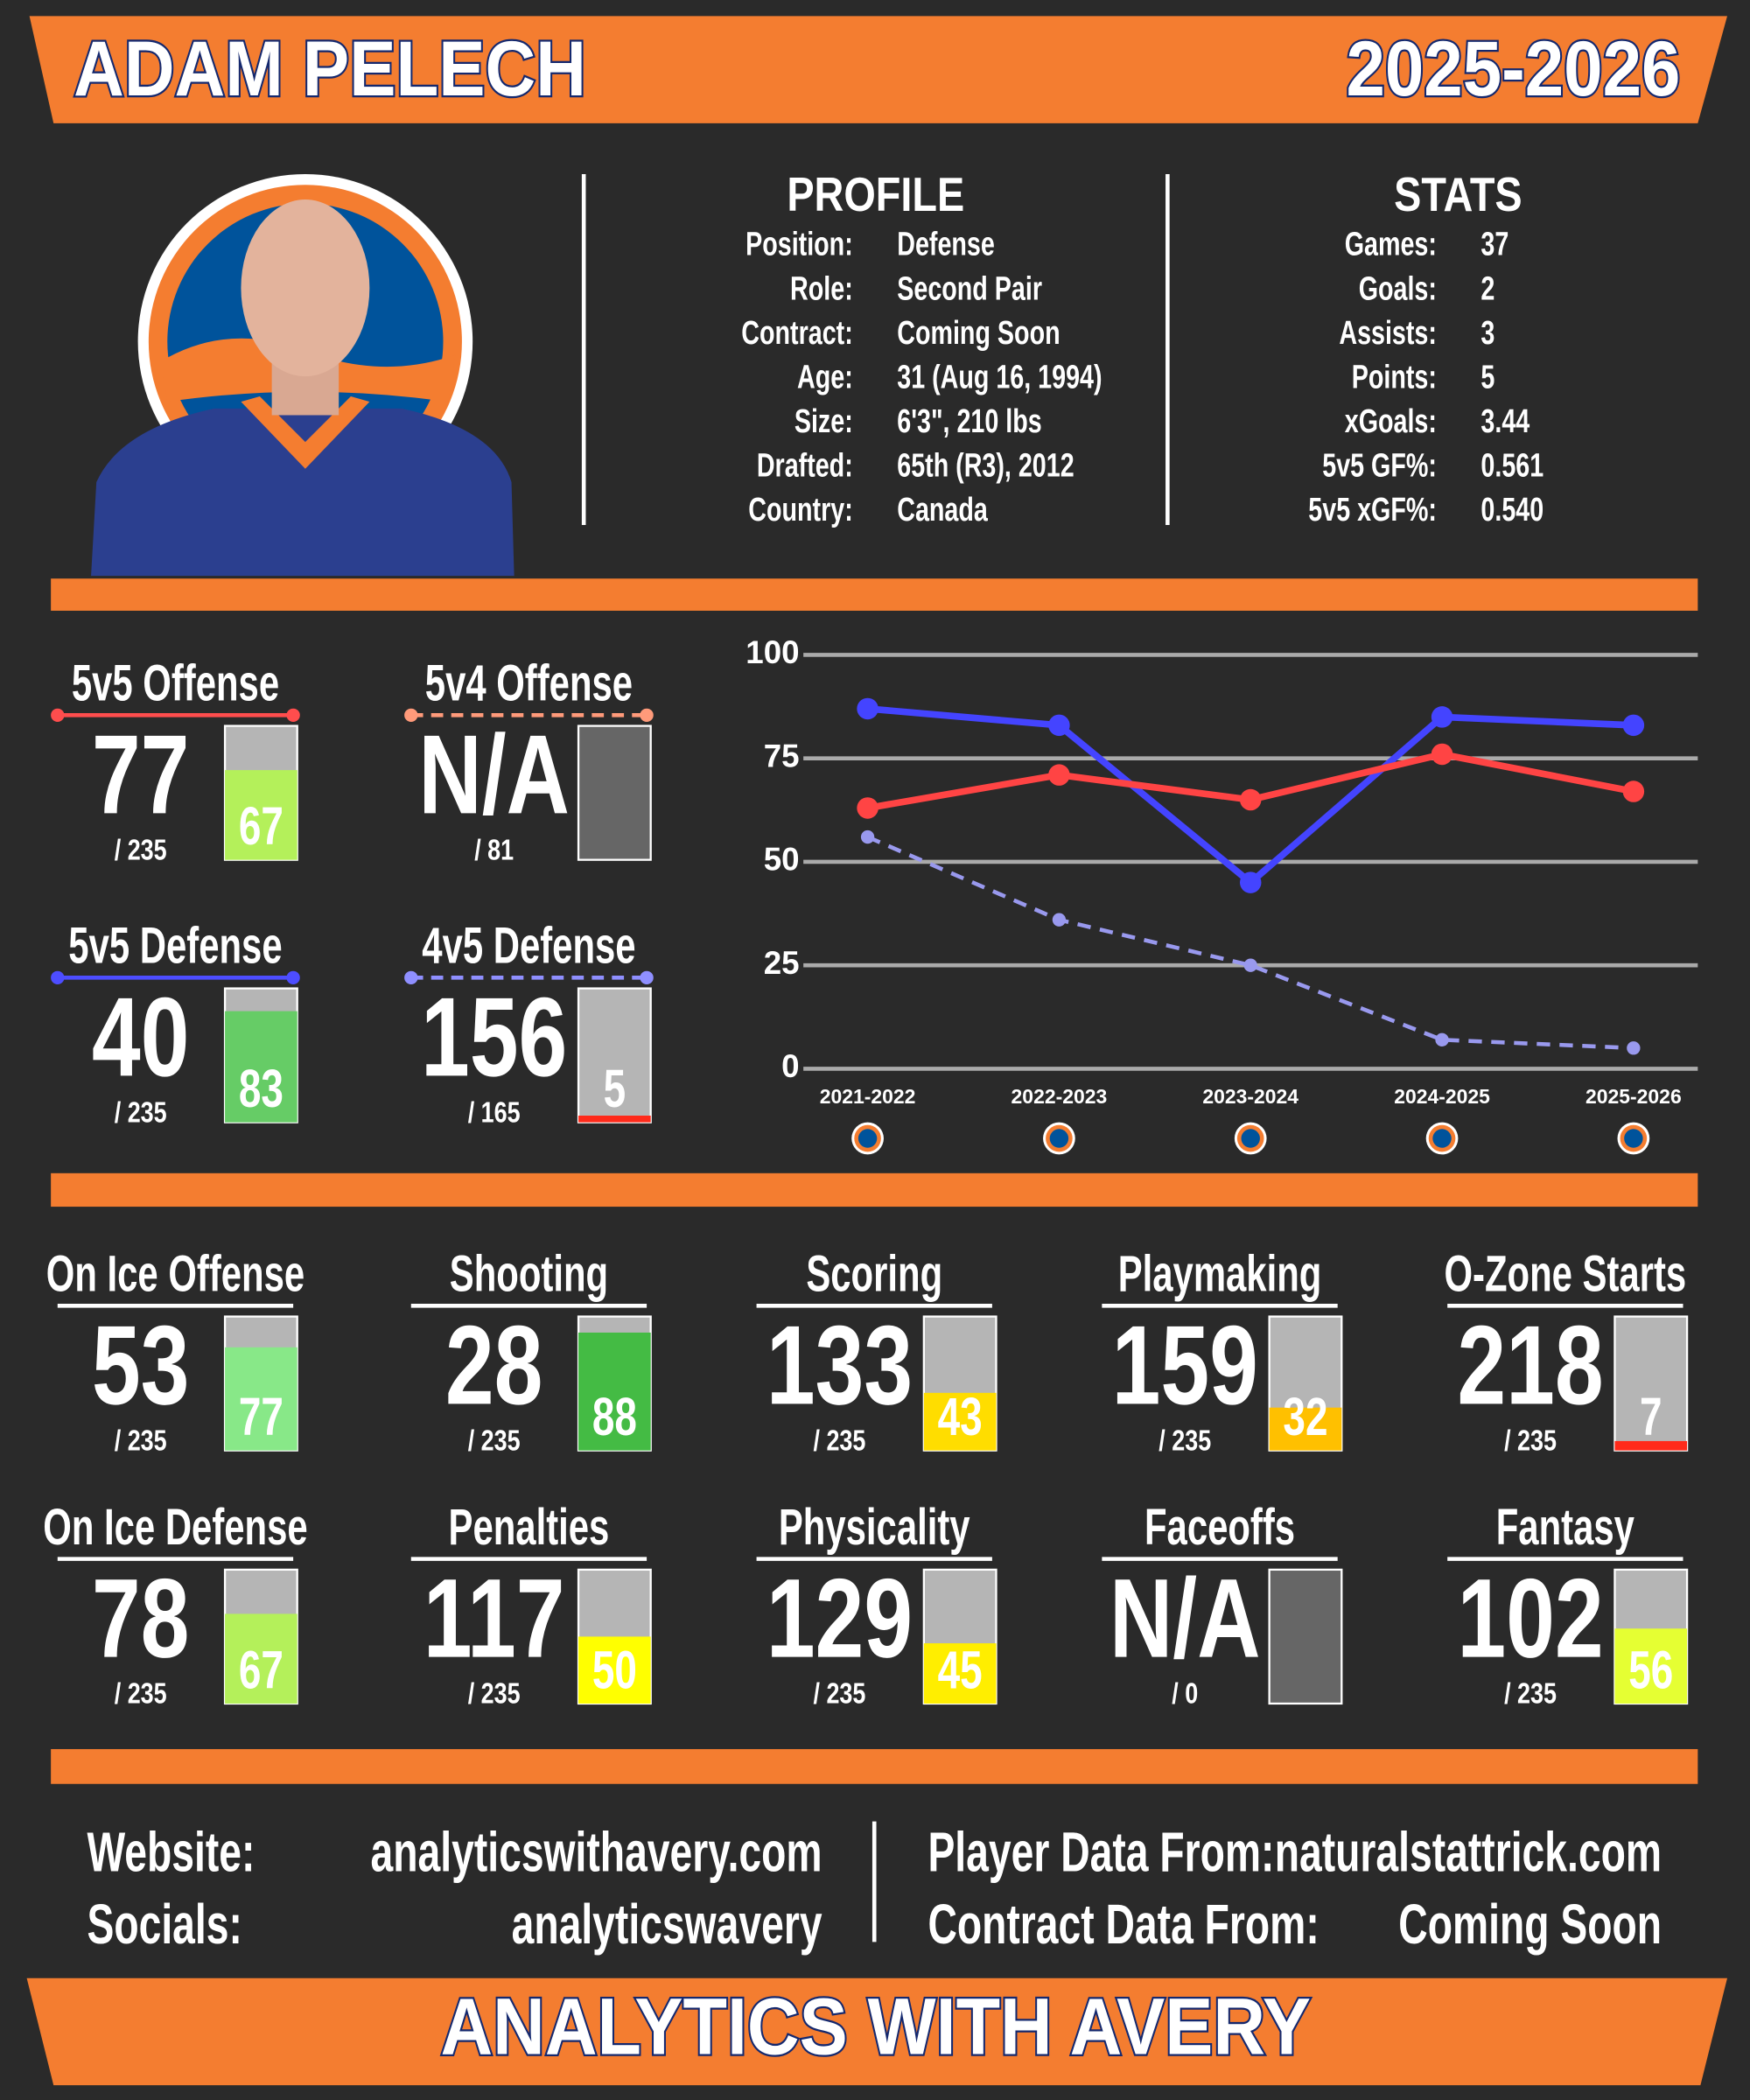  I want to click on y-tick-label: 100, so click(772, 652).